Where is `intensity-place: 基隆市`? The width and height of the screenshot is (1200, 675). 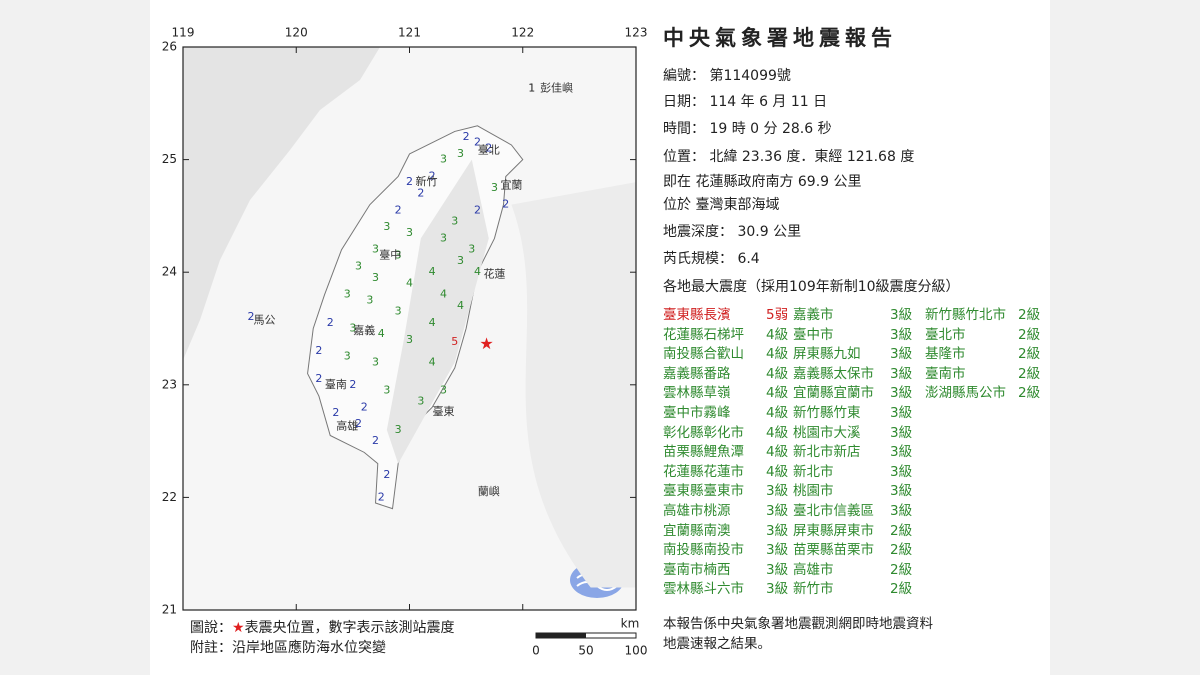 intensity-place: 基隆市 is located at coordinates (945, 354).